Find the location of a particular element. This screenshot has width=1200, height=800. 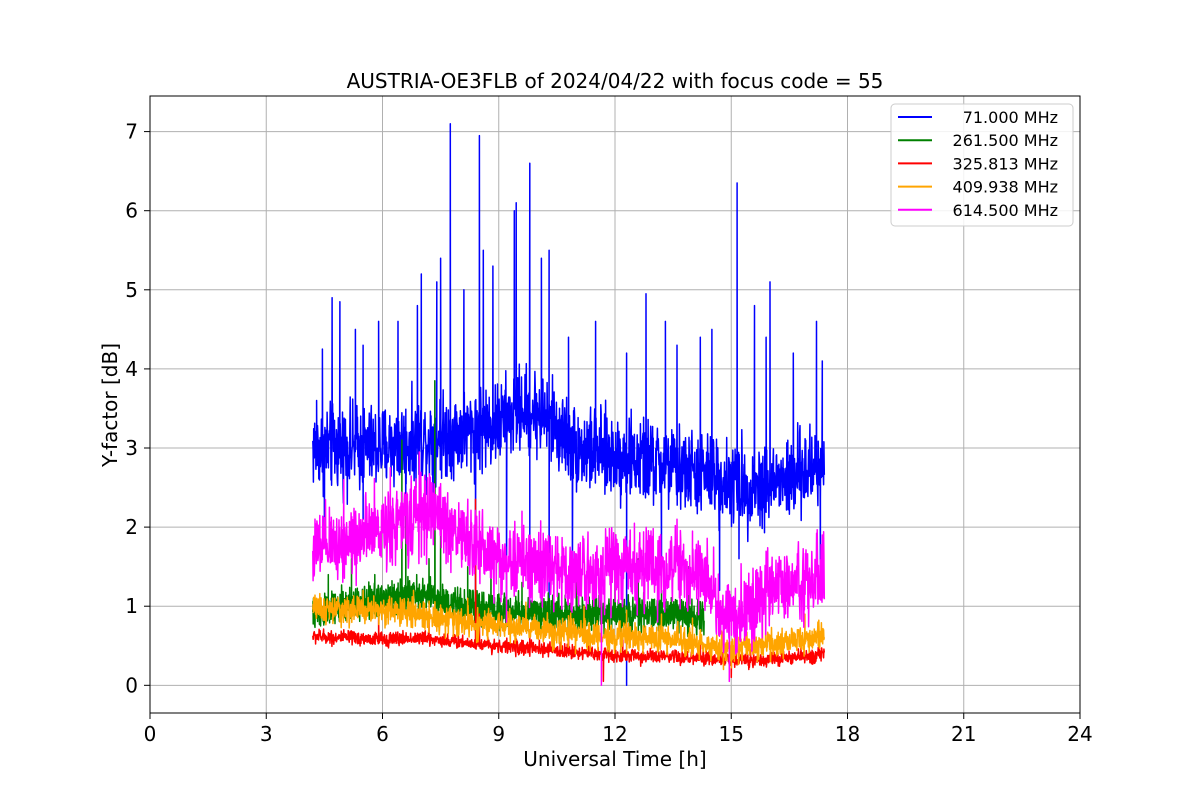

legend-entry: 261.500 MHz is located at coordinates (1005, 140).